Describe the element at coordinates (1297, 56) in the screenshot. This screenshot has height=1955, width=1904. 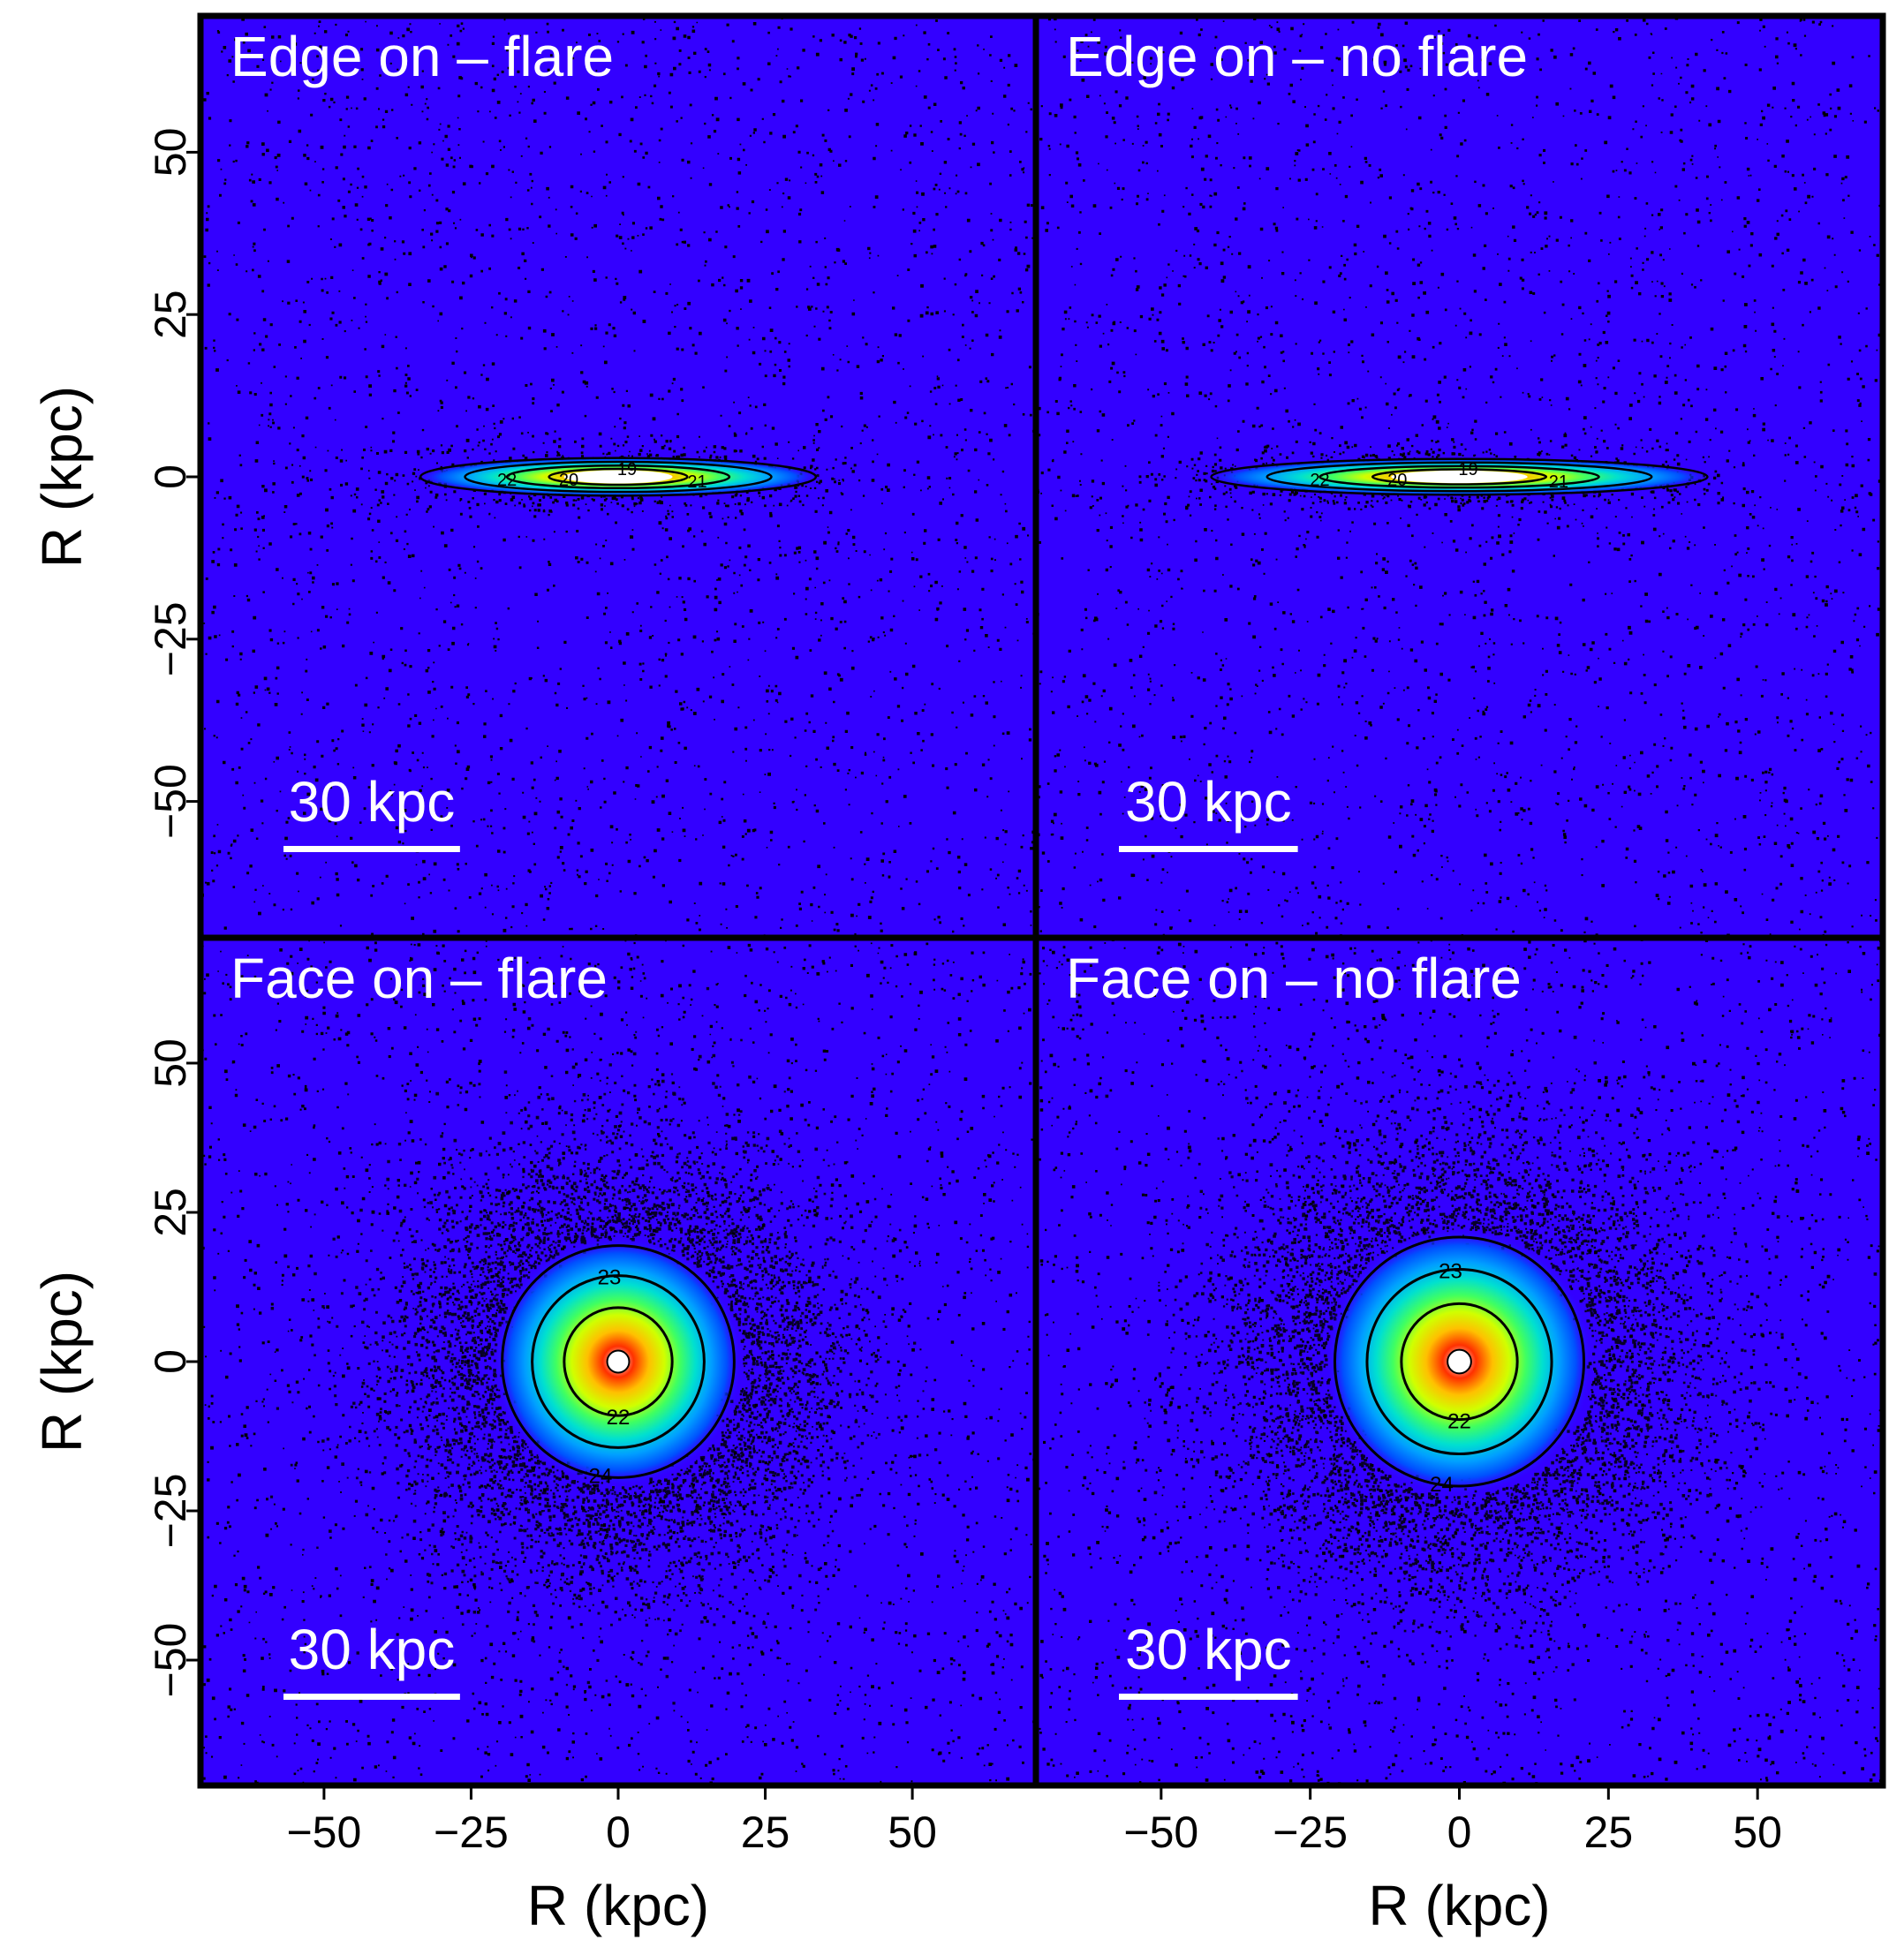
I see `panel-title: Edge on – no flare` at that location.